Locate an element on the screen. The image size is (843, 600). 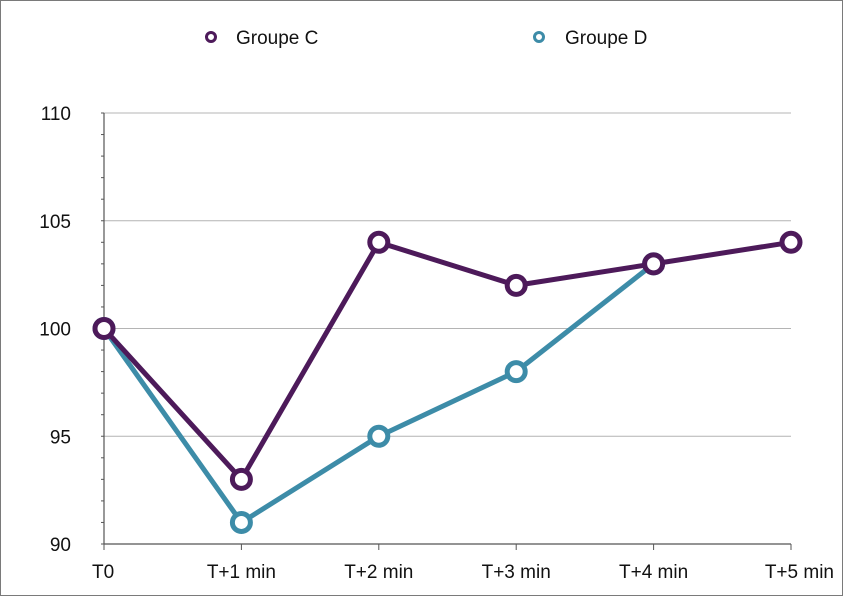
y-axis-ticks: 90 95 100 105 110 is located at coordinates (55, 330).